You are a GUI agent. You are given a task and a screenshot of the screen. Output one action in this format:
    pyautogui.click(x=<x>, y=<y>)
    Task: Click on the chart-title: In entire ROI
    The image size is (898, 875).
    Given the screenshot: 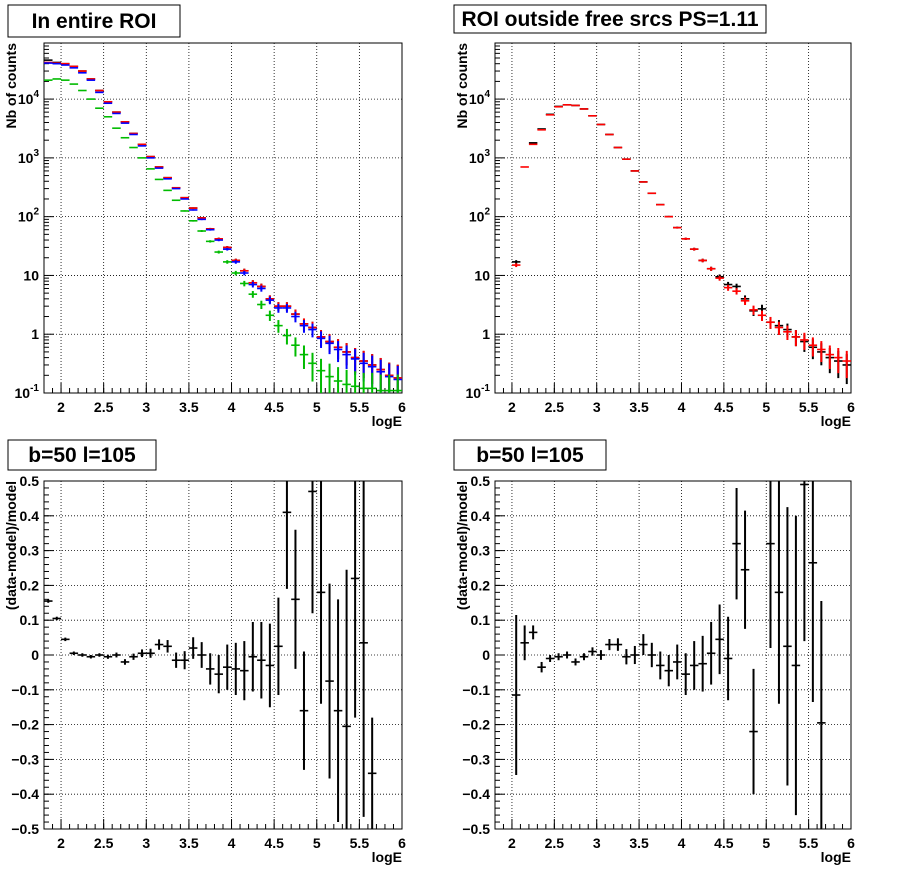 What is the action you would take?
    pyautogui.click(x=94, y=21)
    